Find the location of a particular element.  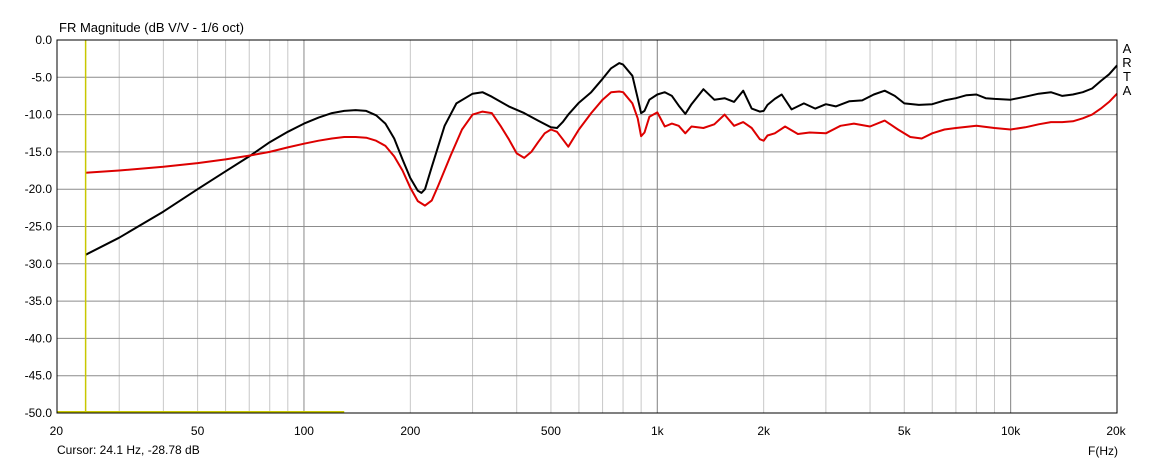

y-tick-label: -40.0 is located at coordinates (39, 338).